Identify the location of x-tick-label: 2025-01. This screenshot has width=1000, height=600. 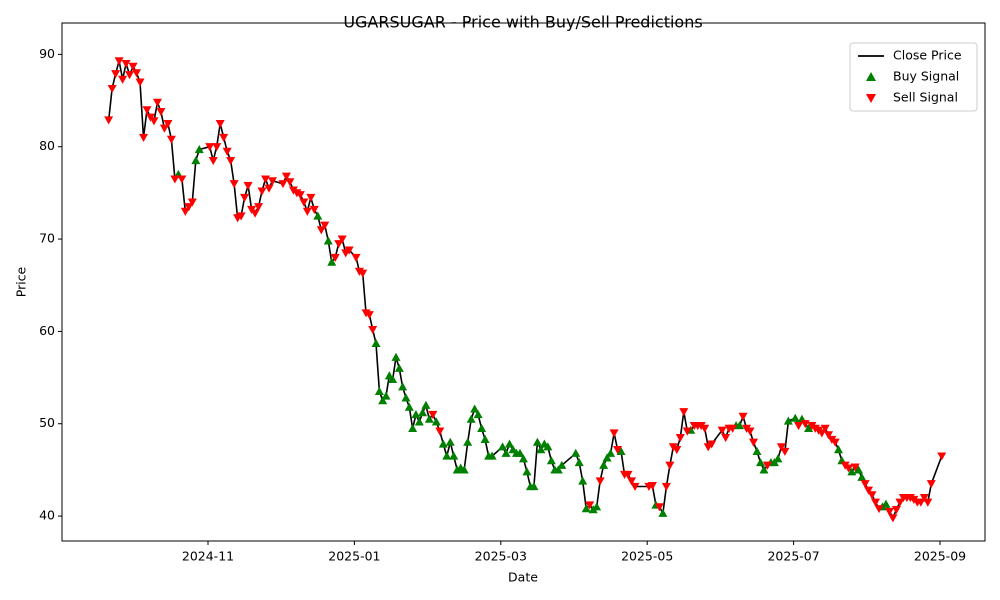
(354, 556).